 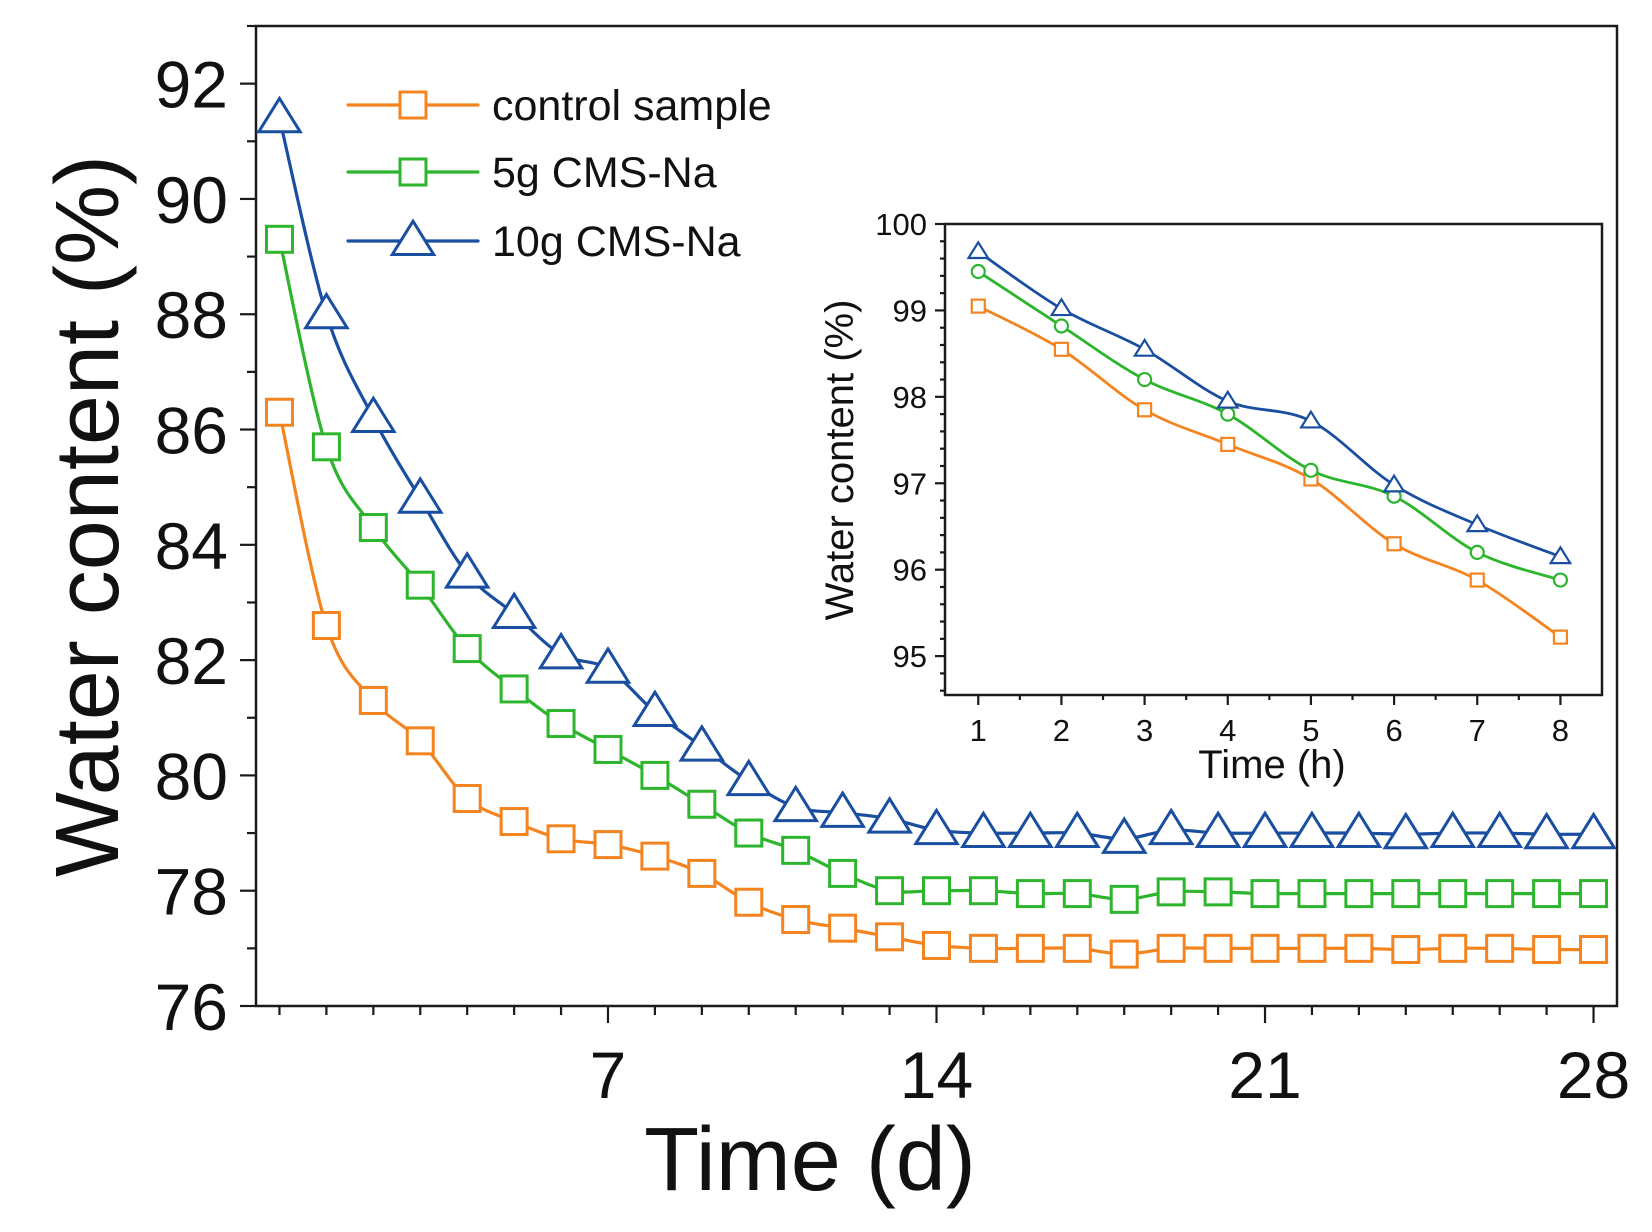 I want to click on x-tick-label: 7, so click(x=608, y=1075).